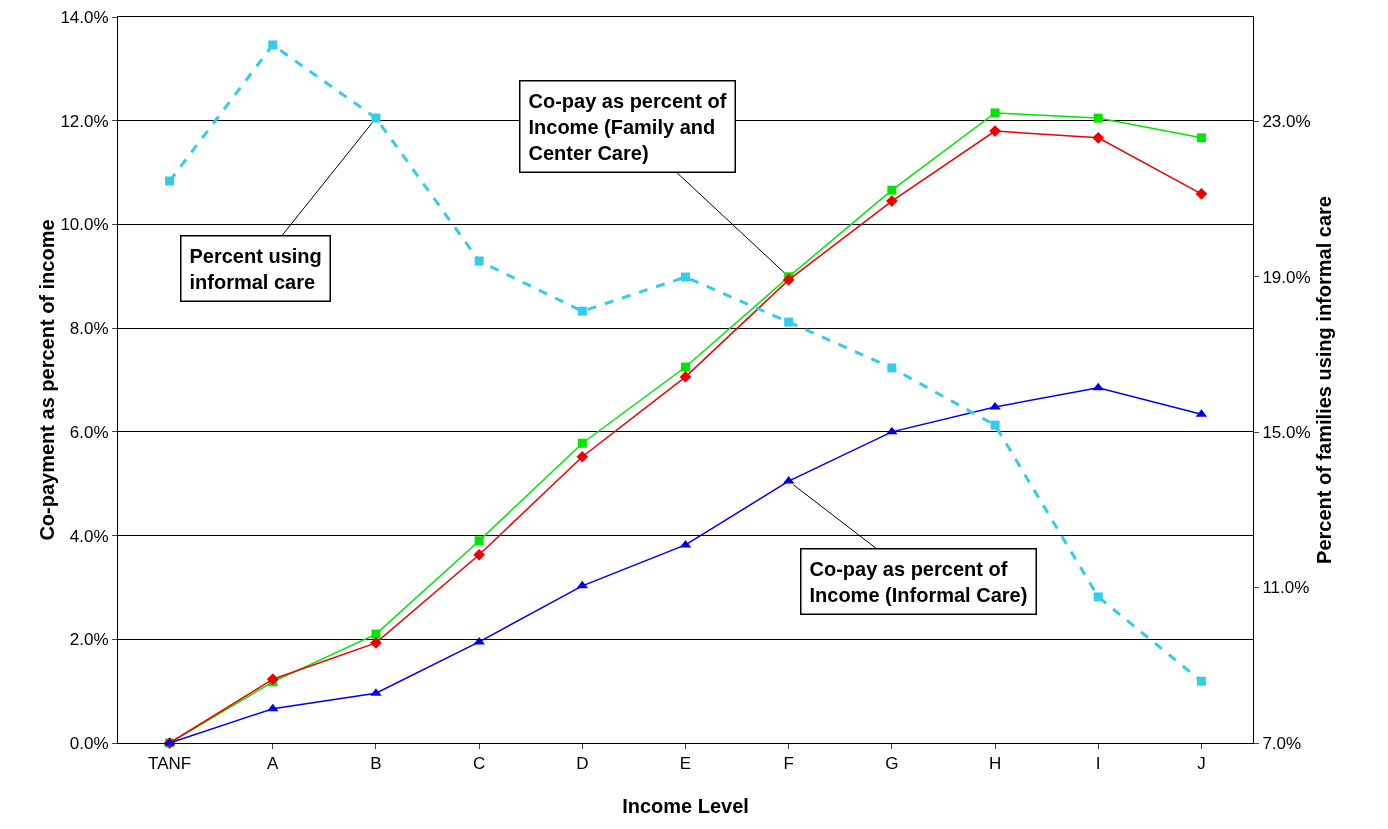 This screenshot has width=1388, height=829. What do you see at coordinates (1201, 764) in the screenshot?
I see `x-tick-label: J` at bounding box center [1201, 764].